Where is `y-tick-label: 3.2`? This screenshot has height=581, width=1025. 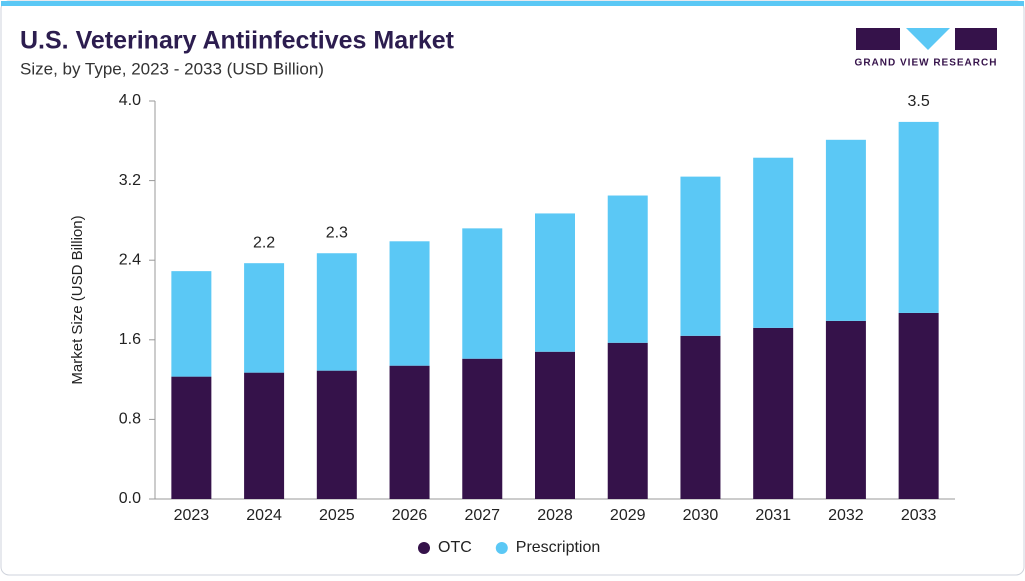
y-tick-label: 3.2 is located at coordinates (130, 180).